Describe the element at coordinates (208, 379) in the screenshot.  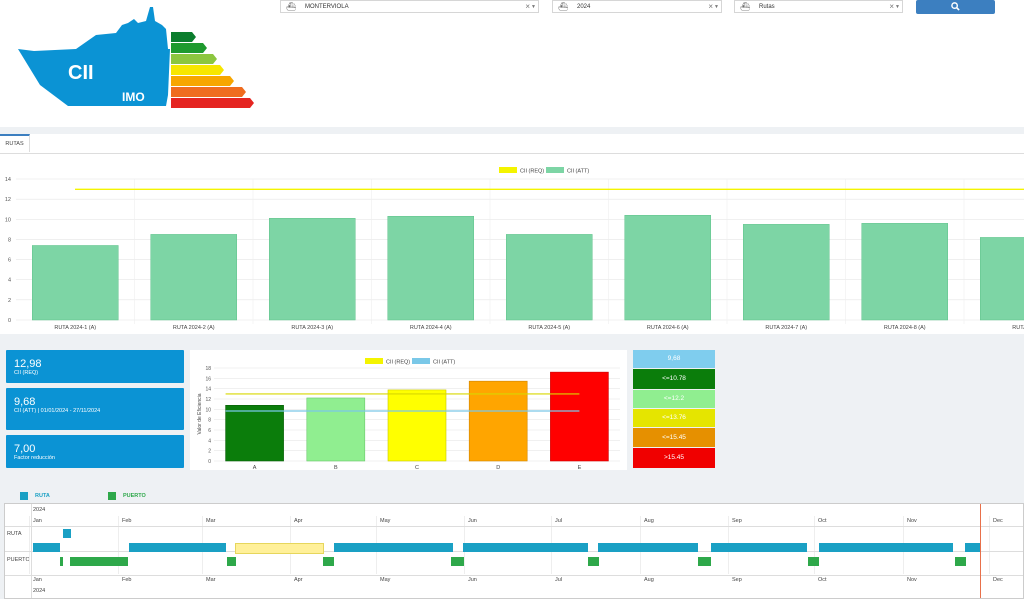
I see `y-tick-label: 16` at that location.